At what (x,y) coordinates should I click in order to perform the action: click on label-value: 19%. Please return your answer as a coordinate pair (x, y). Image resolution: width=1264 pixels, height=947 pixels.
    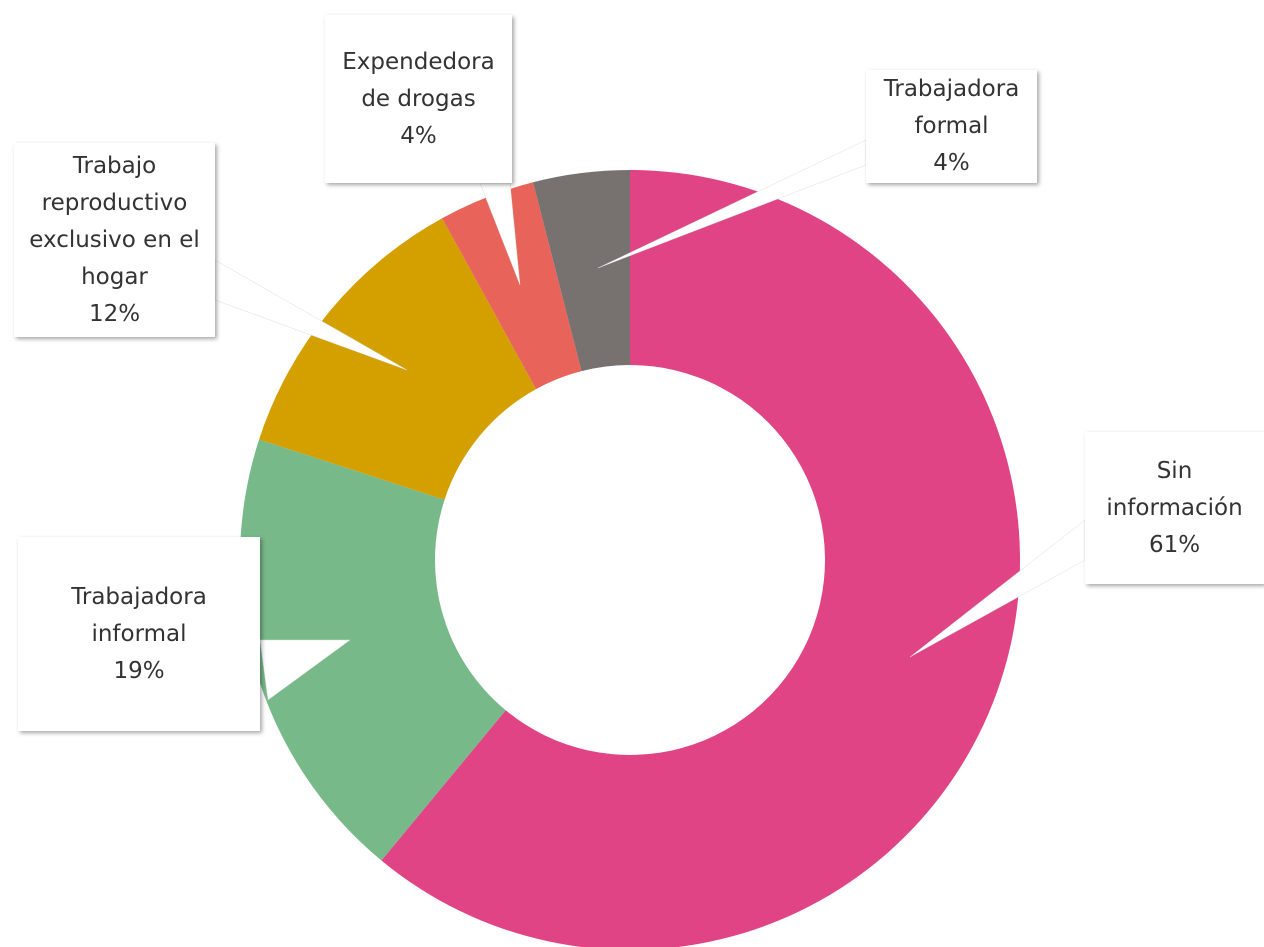
    Looking at the image, I should click on (139, 670).